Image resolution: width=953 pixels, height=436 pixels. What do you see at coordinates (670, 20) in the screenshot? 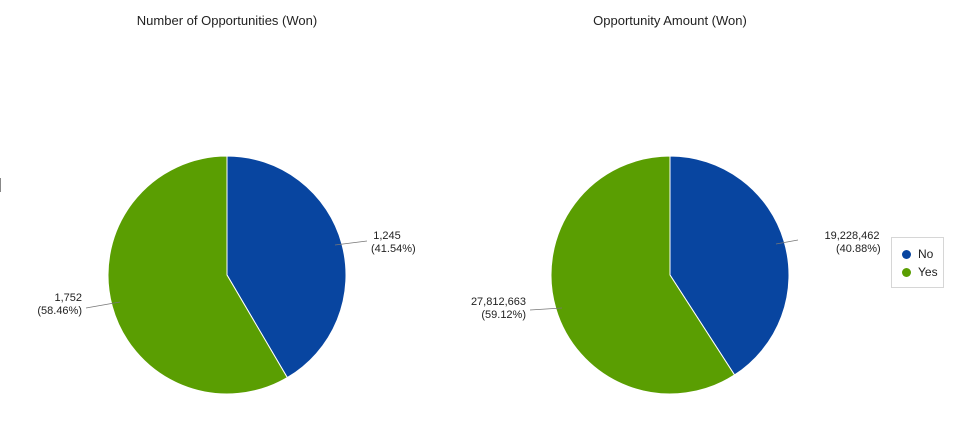
I see `chart-title-opportunity-amount: Opportunity Amount (Won)` at bounding box center [670, 20].